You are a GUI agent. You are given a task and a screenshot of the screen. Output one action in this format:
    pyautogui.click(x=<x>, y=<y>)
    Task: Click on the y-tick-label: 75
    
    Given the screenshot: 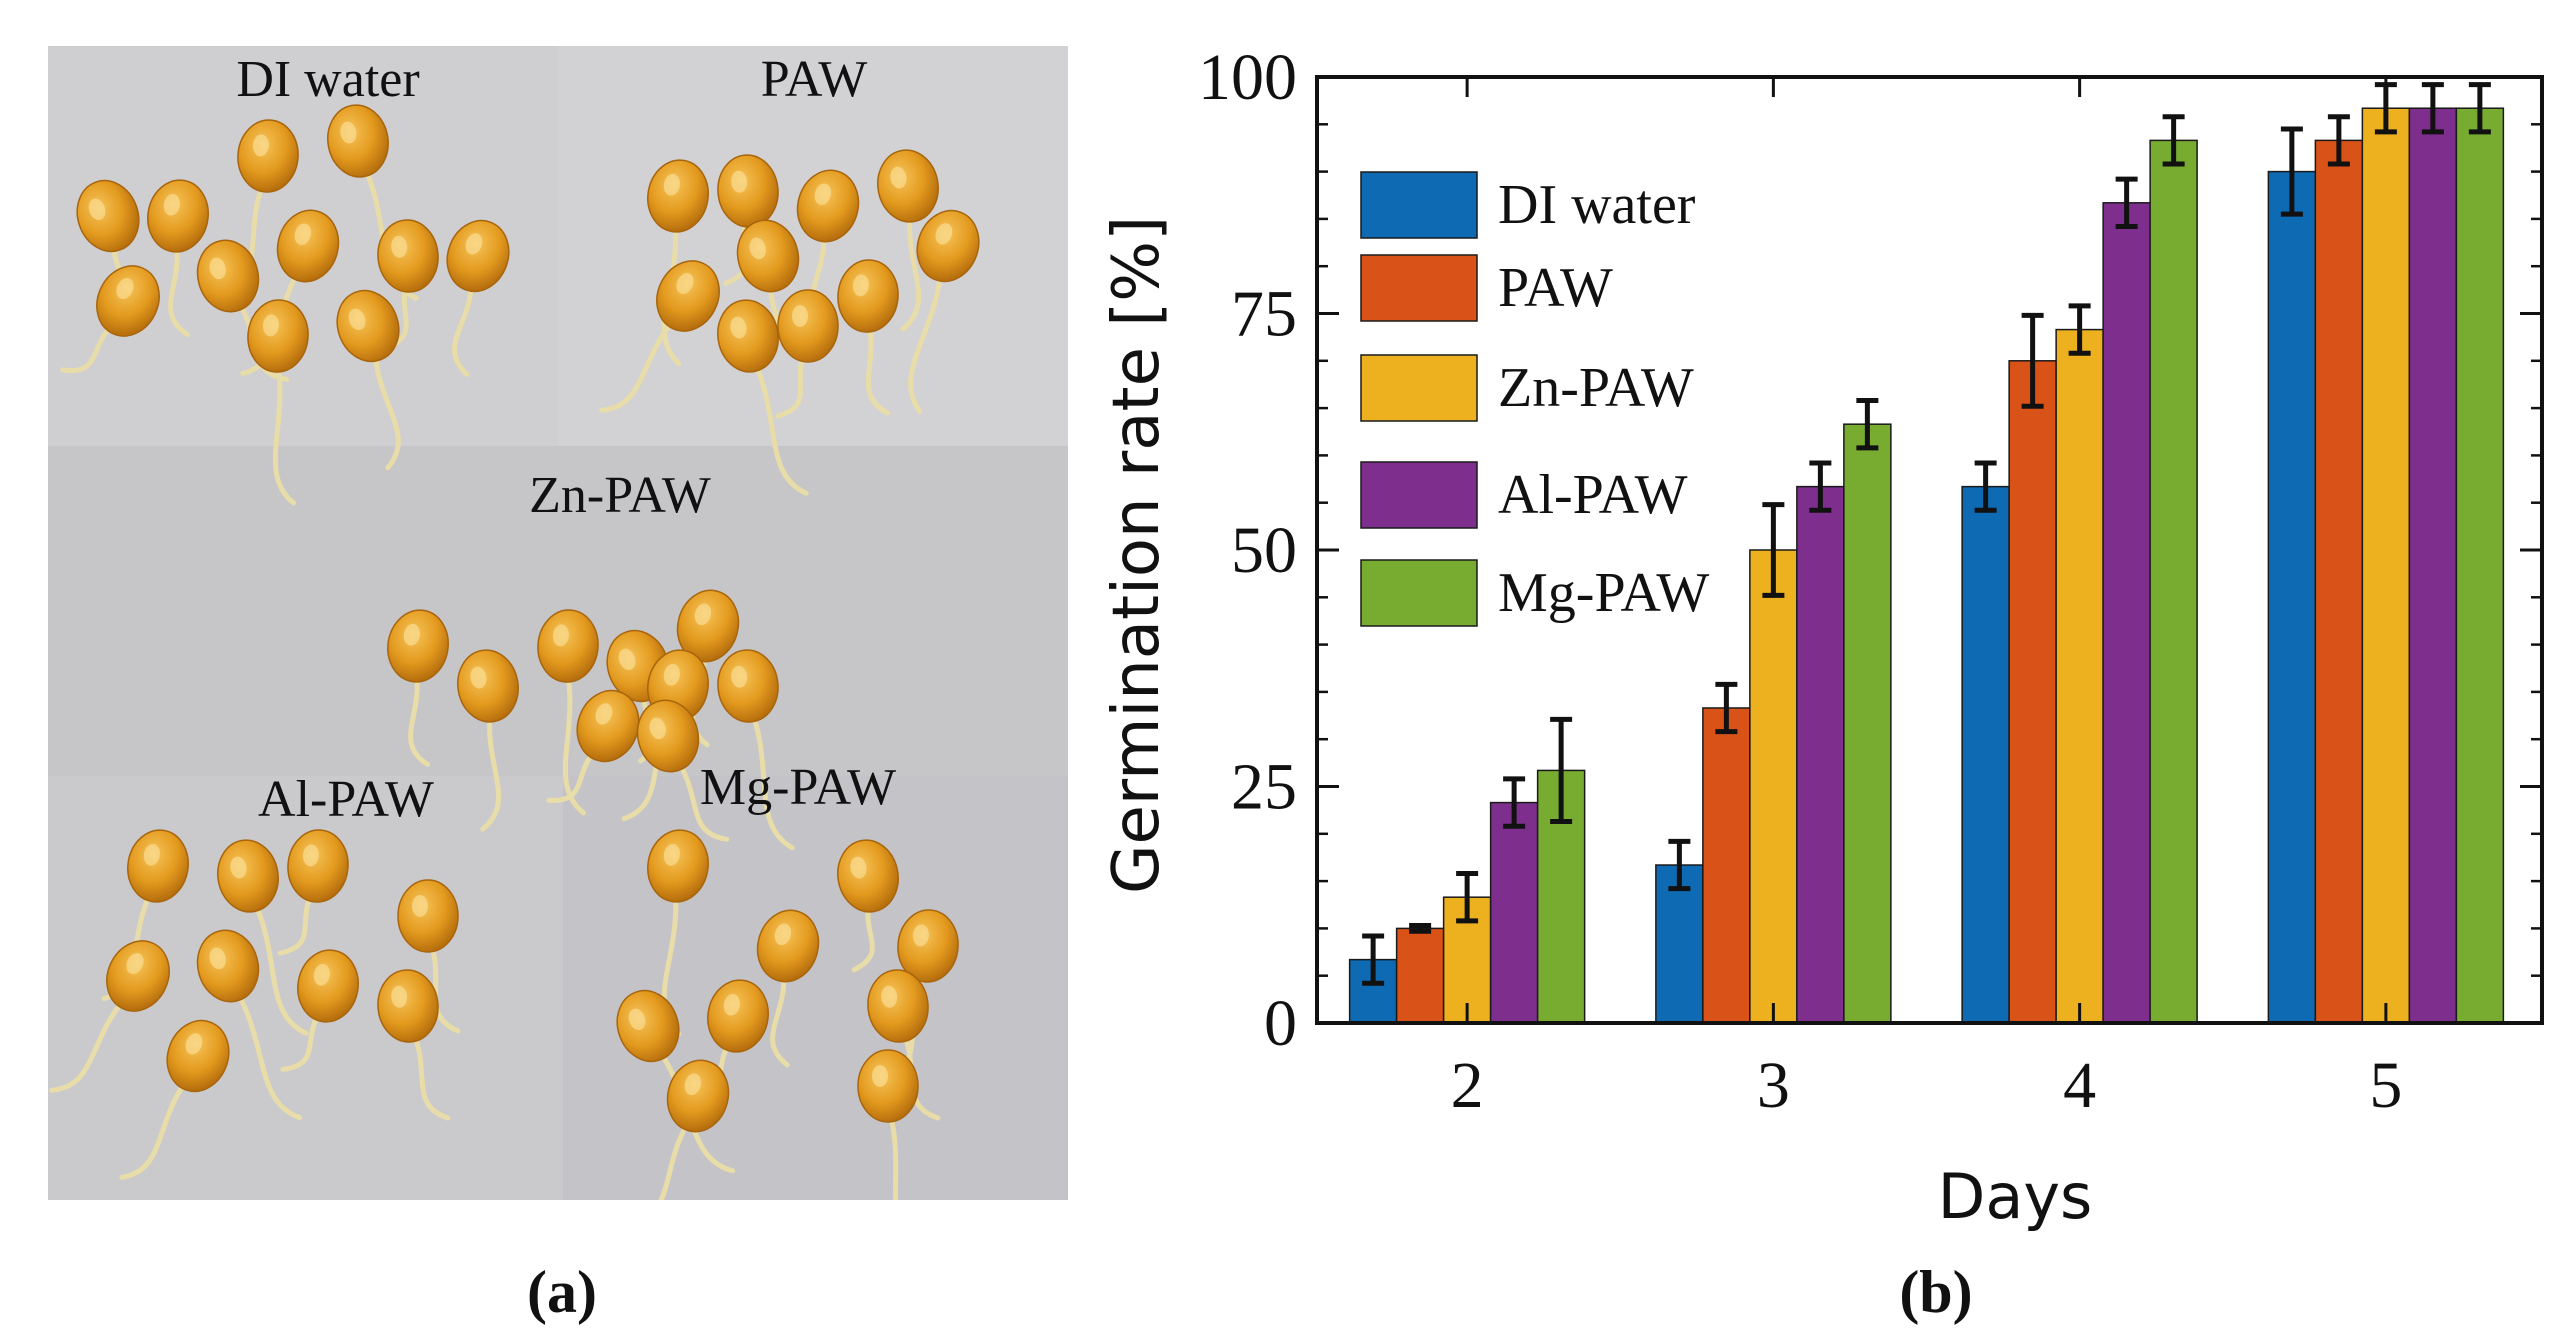 What is the action you would take?
    pyautogui.click(x=1264, y=314)
    